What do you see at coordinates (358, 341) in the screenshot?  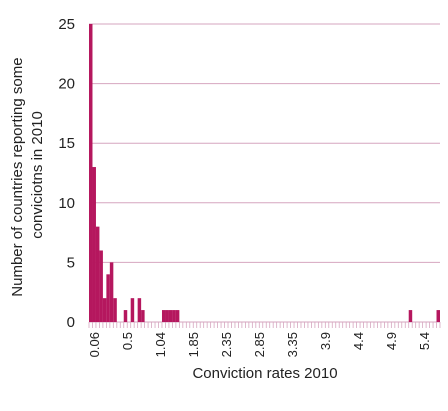 I see `x-tick-label-8: 4.4` at bounding box center [358, 341].